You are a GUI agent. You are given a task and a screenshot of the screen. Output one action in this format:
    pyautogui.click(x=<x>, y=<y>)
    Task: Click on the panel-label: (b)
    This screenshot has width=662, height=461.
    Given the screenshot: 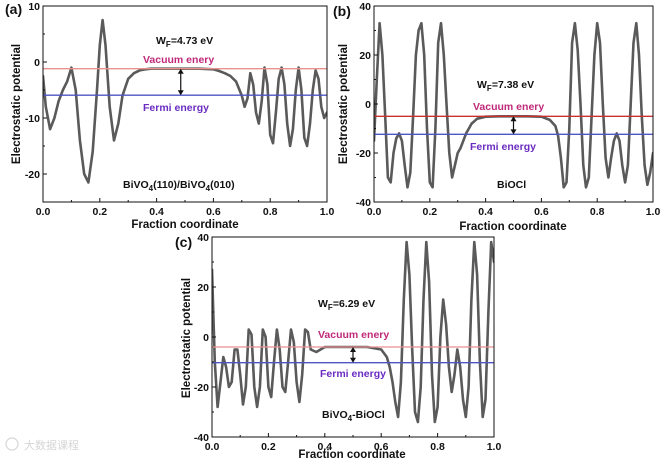 What is the action you would take?
    pyautogui.click(x=342, y=11)
    